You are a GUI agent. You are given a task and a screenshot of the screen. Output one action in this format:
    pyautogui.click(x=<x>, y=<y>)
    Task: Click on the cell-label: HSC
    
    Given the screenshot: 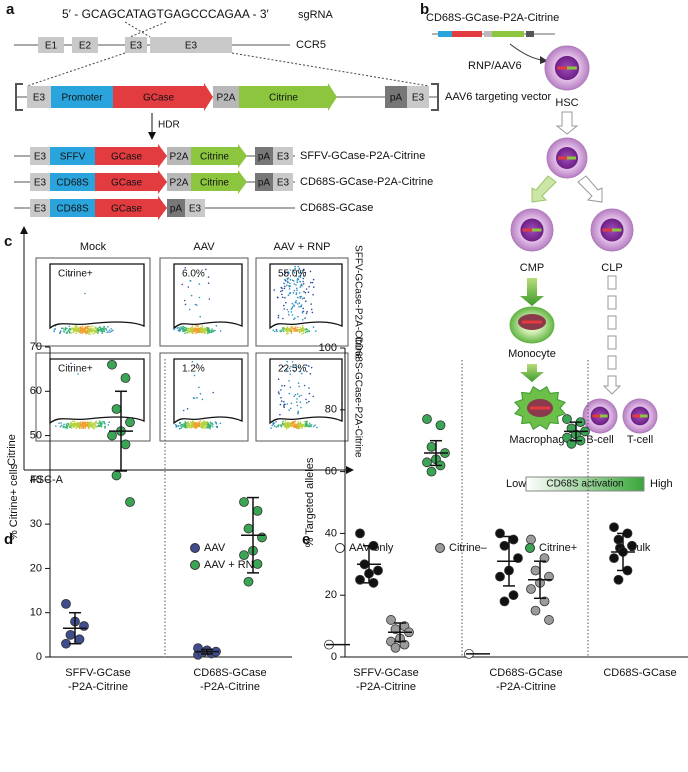 What is the action you would take?
    pyautogui.click(x=566, y=103)
    